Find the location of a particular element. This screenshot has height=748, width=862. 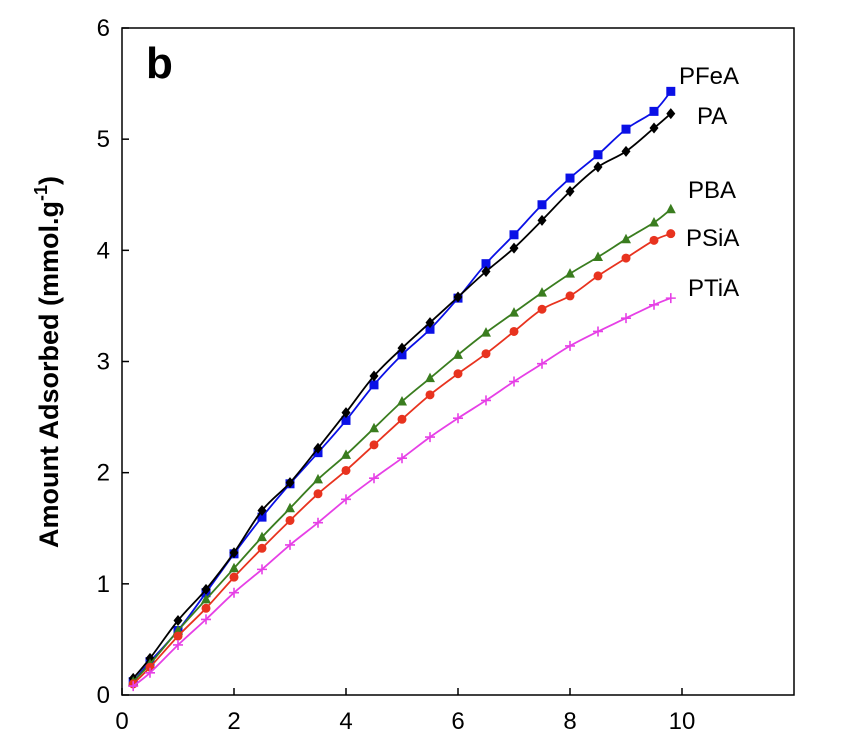

series-label-pa: PA is located at coordinates (712, 116).